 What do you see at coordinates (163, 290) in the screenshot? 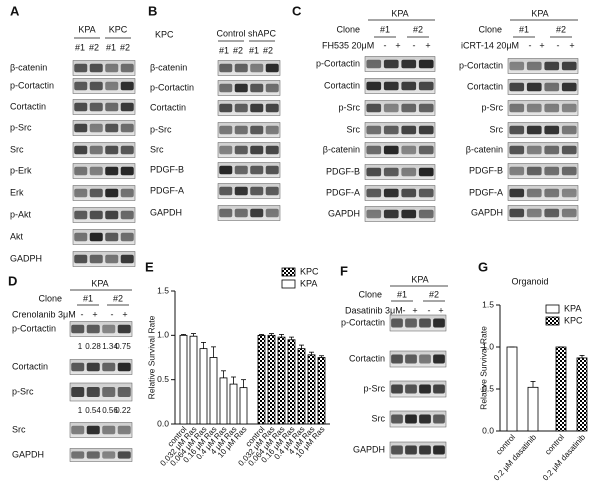
I see `y-tick-label: 1.5` at bounding box center [163, 290].